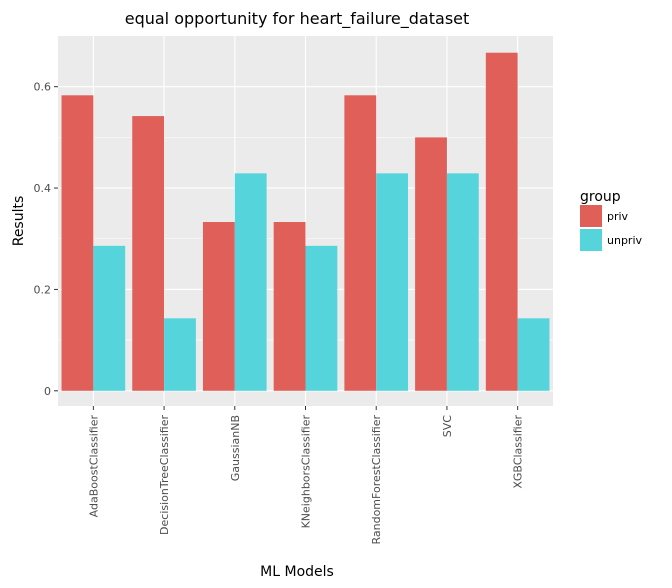  What do you see at coordinates (93, 466) in the screenshot?
I see `x-tick-label: AdaBoostClassifier` at bounding box center [93, 466].